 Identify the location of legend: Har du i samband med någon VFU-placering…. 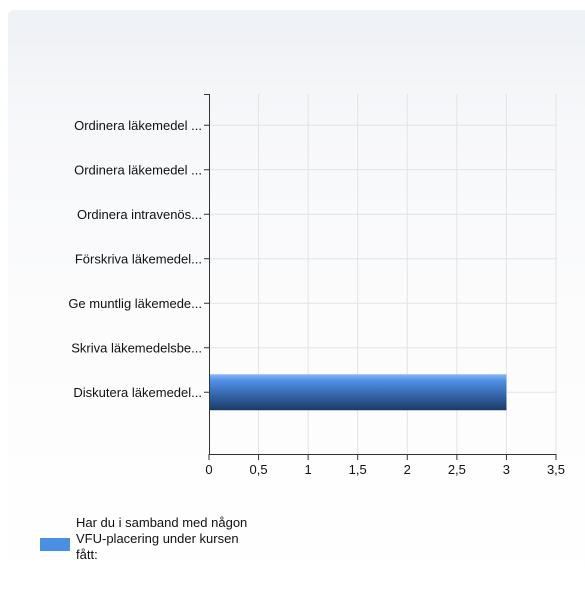
(143, 538).